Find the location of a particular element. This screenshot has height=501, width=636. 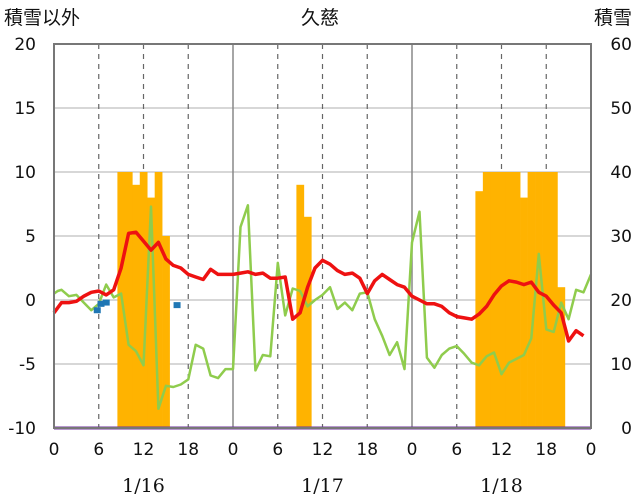

left-tick-label: 20 is located at coordinates (25, 45).